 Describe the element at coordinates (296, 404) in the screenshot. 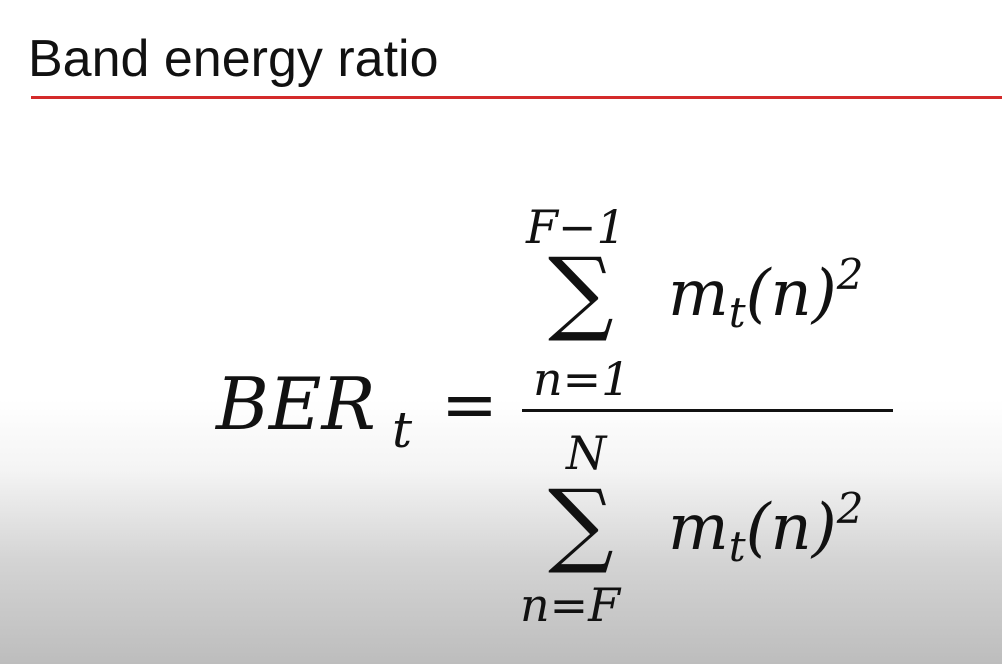

I see `formula-lhs: BER` at that location.